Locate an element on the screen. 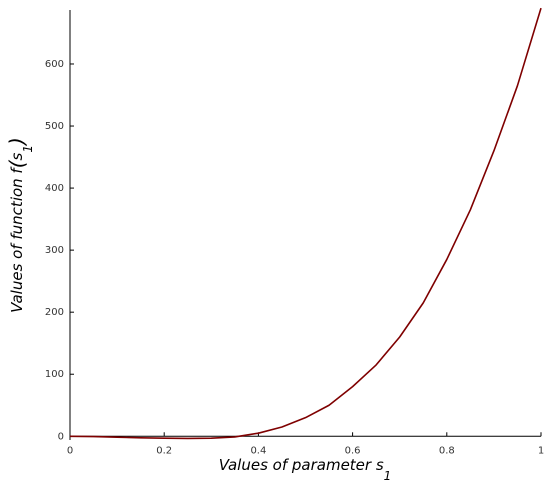  x-axis-title-text: Values of parameter s is located at coordinates (301, 465).